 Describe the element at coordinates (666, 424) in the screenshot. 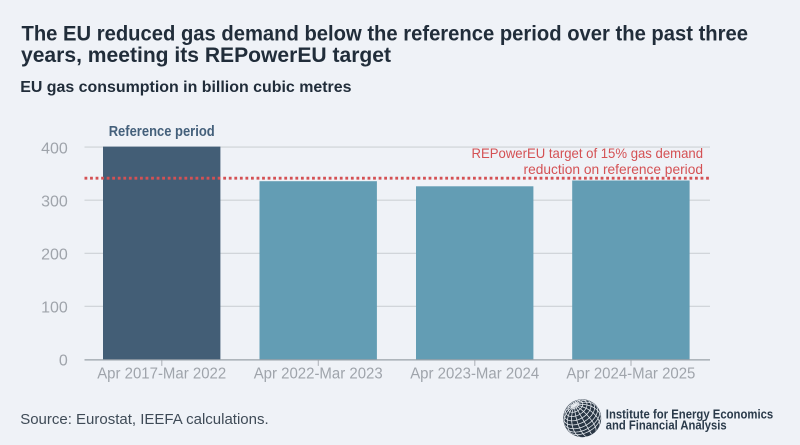

I see `svg-text: and Financial Analysis` at that location.